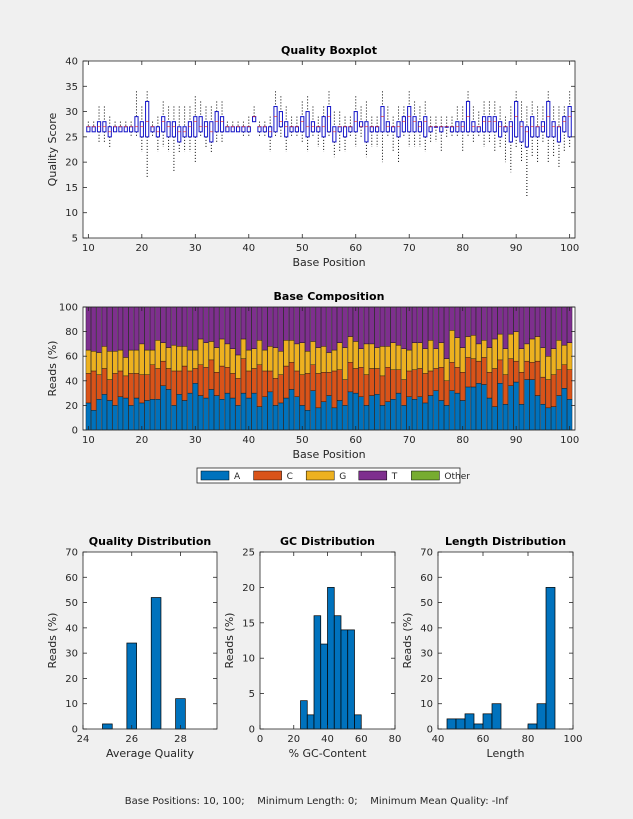  I want to click on length-dist-ytick-label: 20, so click(426, 679).